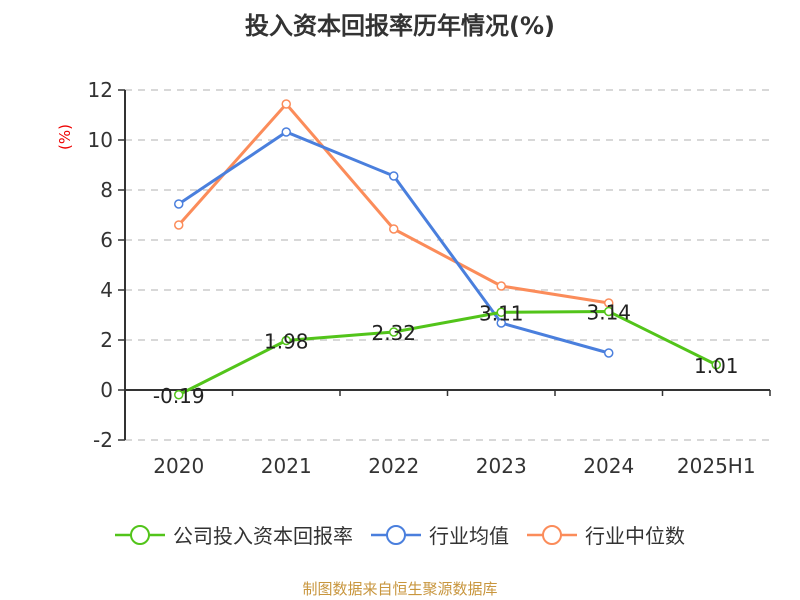 This screenshot has height=600, width=800. I want to click on data-label: 3.11, so click(501, 313).